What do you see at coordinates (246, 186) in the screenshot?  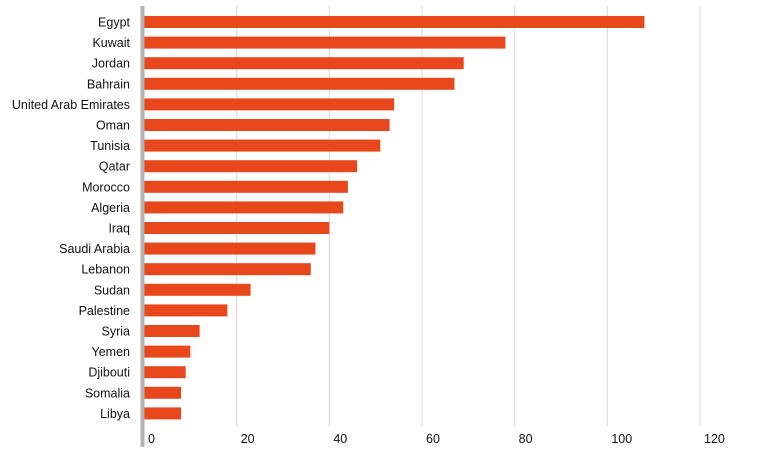 I see `bar-morocco` at bounding box center [246, 186].